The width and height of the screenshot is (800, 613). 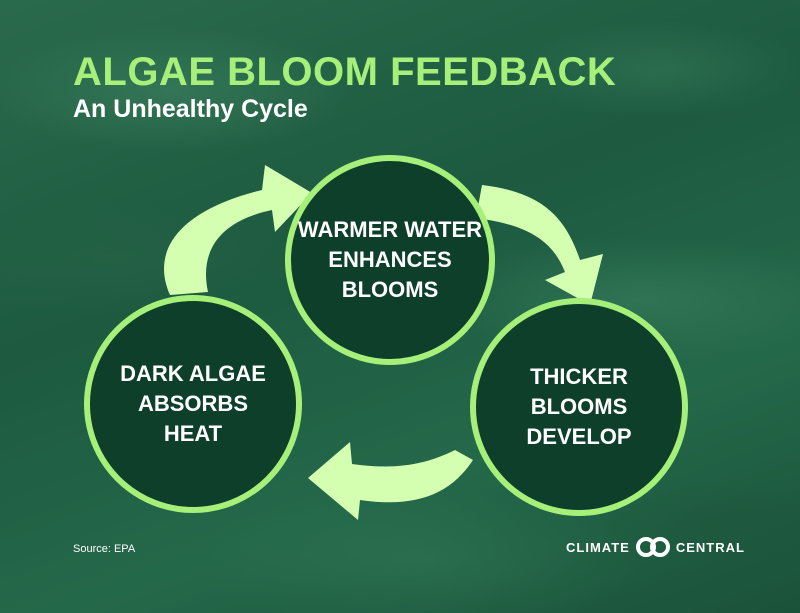 What do you see at coordinates (193, 433) in the screenshot?
I see `node-label-line: HEAT` at bounding box center [193, 433].